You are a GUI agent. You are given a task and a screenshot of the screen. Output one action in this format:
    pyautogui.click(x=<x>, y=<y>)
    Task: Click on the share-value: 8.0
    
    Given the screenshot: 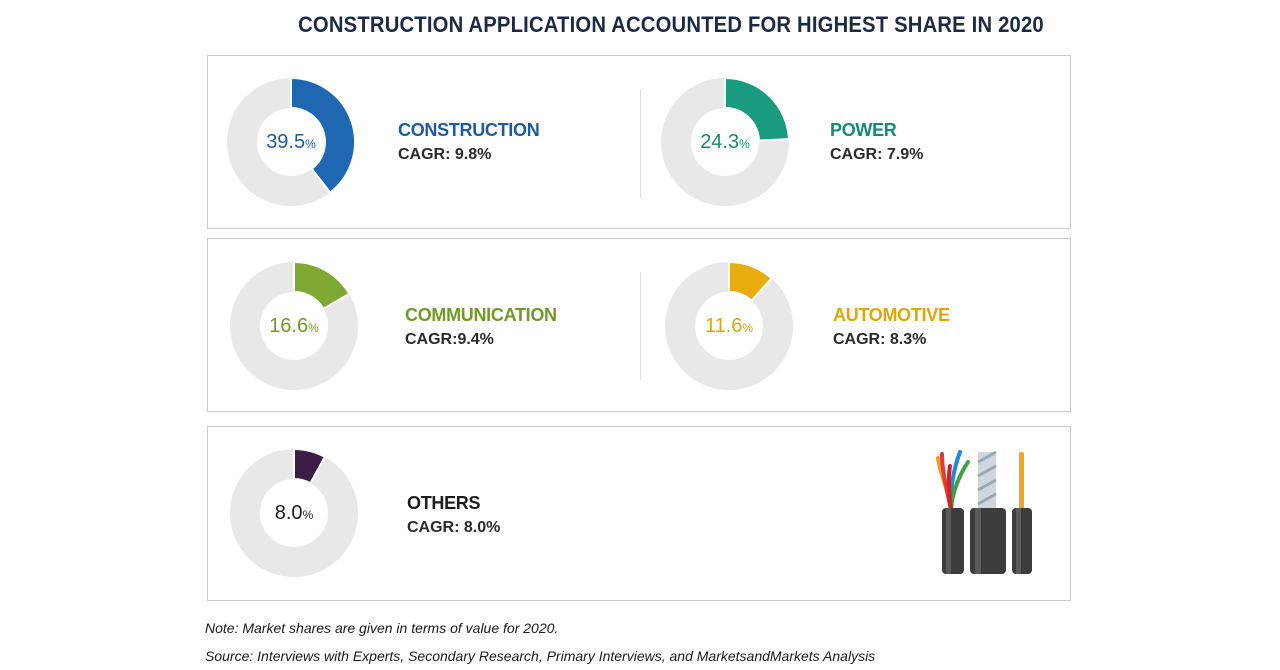 What is the action you would take?
    pyautogui.click(x=288, y=512)
    